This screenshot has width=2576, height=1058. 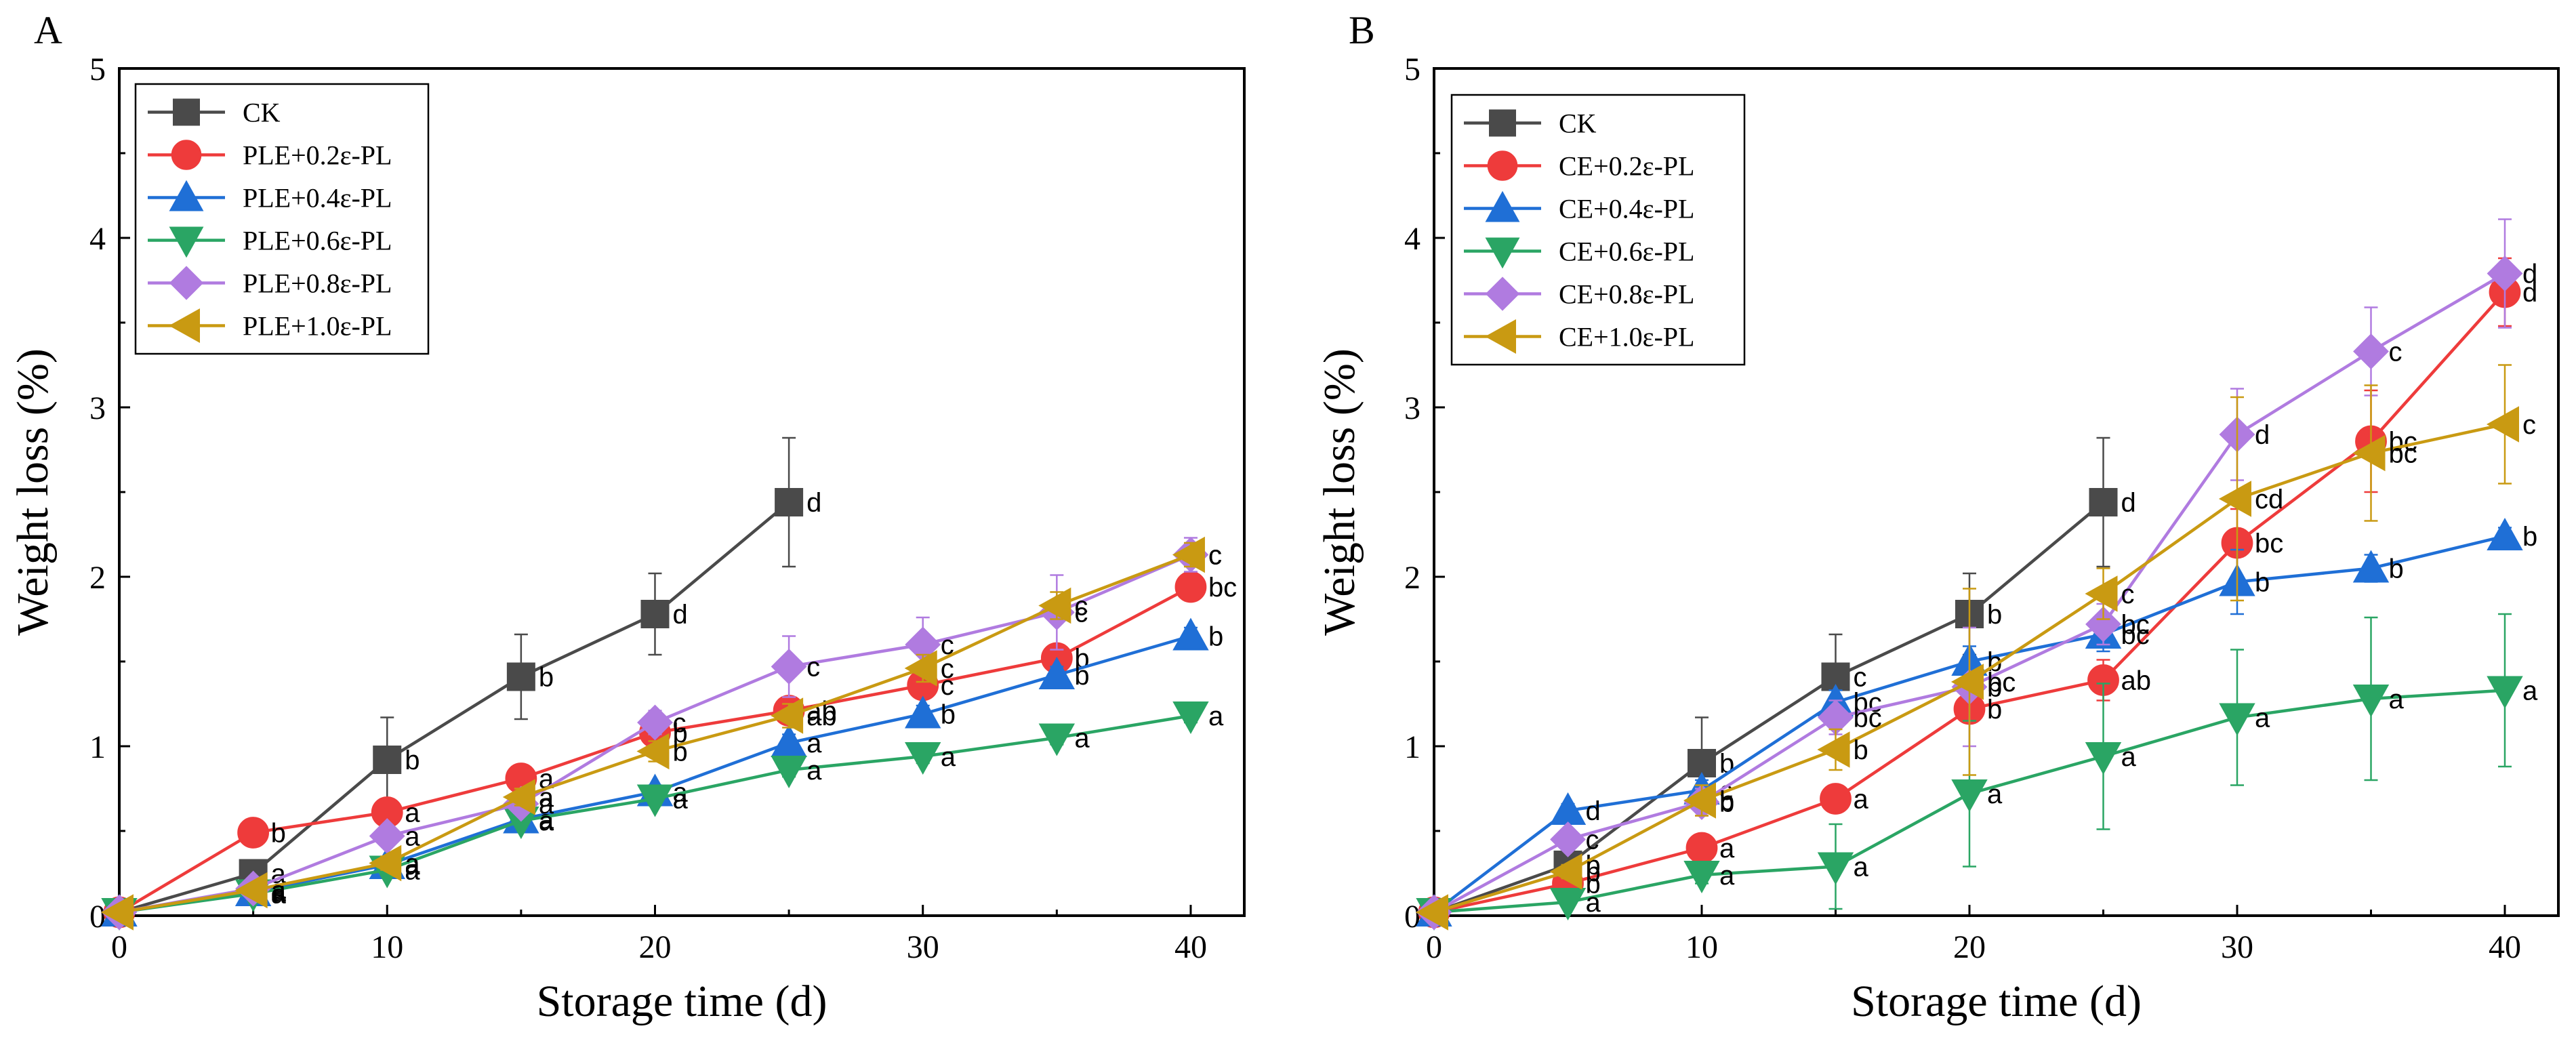 I want to click on legend-label: PLE+1.0ε-PL, so click(x=318, y=326).